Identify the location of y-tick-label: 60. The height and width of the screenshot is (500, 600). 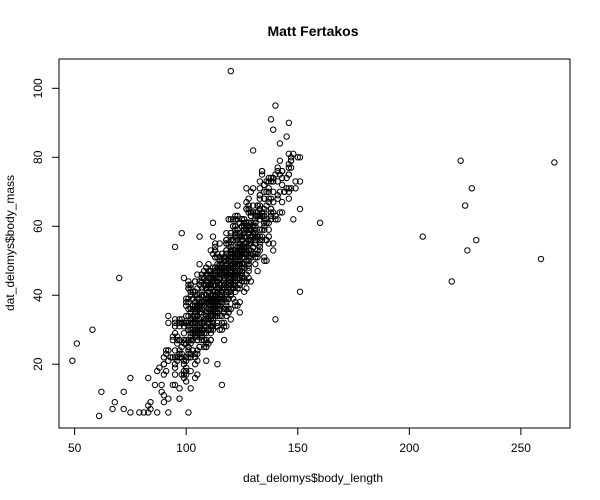
(38, 226).